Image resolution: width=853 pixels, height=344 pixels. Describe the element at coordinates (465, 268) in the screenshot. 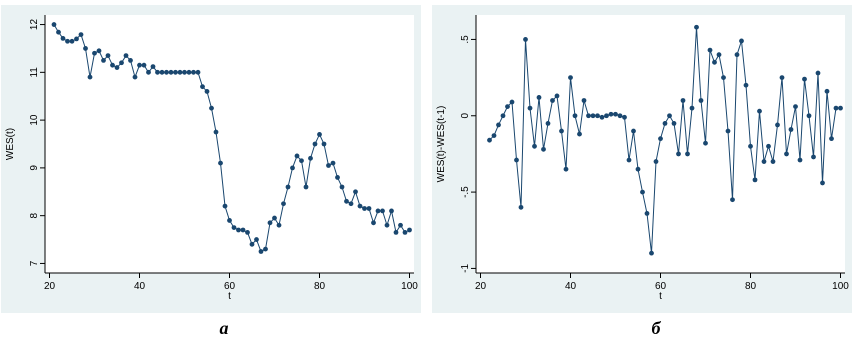

I see `chart-b-y-tick-label: -1` at that location.